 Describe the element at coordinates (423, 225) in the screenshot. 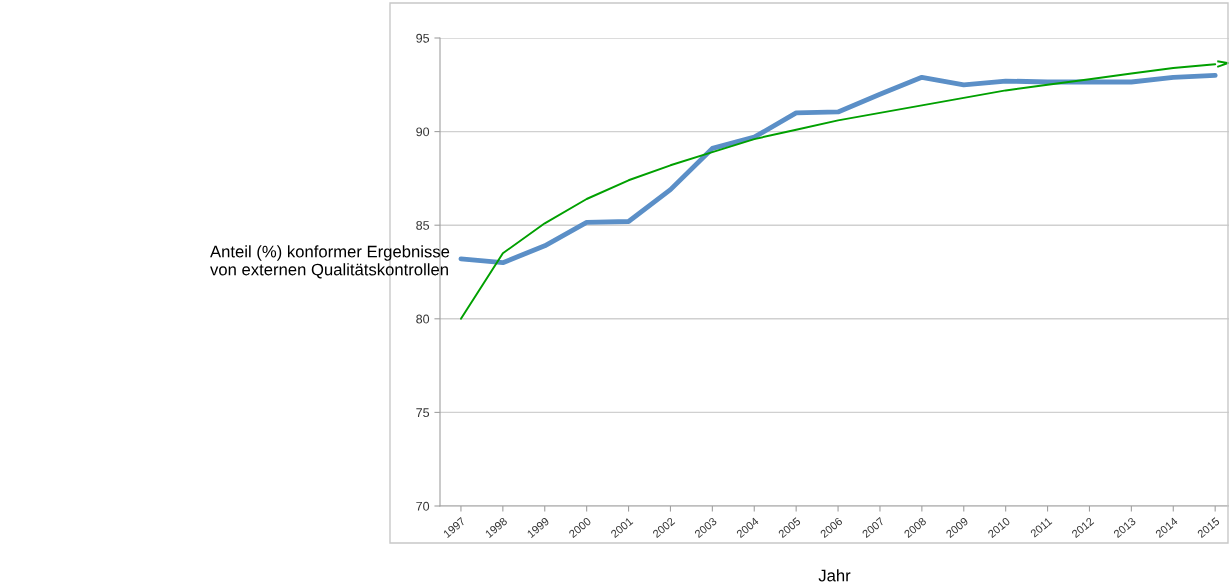

I see `y-tick-label: 85` at that location.